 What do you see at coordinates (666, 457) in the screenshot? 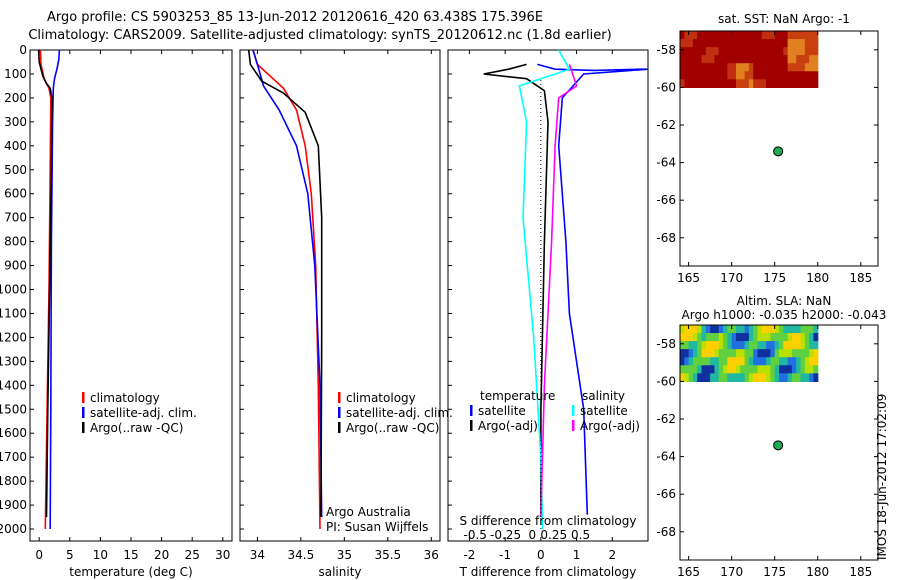
I see `y-tick-label: -64` at bounding box center [666, 457].